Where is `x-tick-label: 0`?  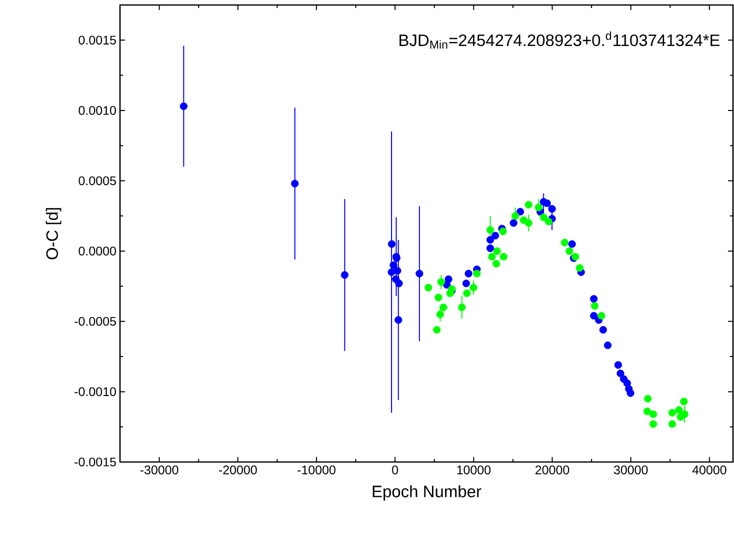 x-tick-label: 0 is located at coordinates (395, 470).